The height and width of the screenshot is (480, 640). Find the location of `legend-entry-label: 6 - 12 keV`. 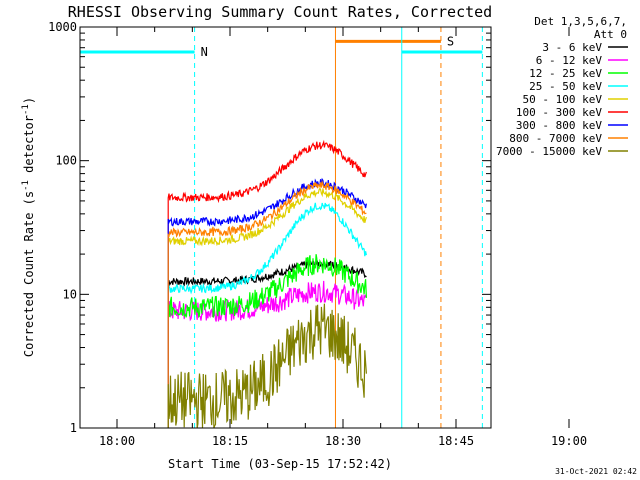

legend-entry-label: 6 - 12 keV is located at coordinates (569, 60).